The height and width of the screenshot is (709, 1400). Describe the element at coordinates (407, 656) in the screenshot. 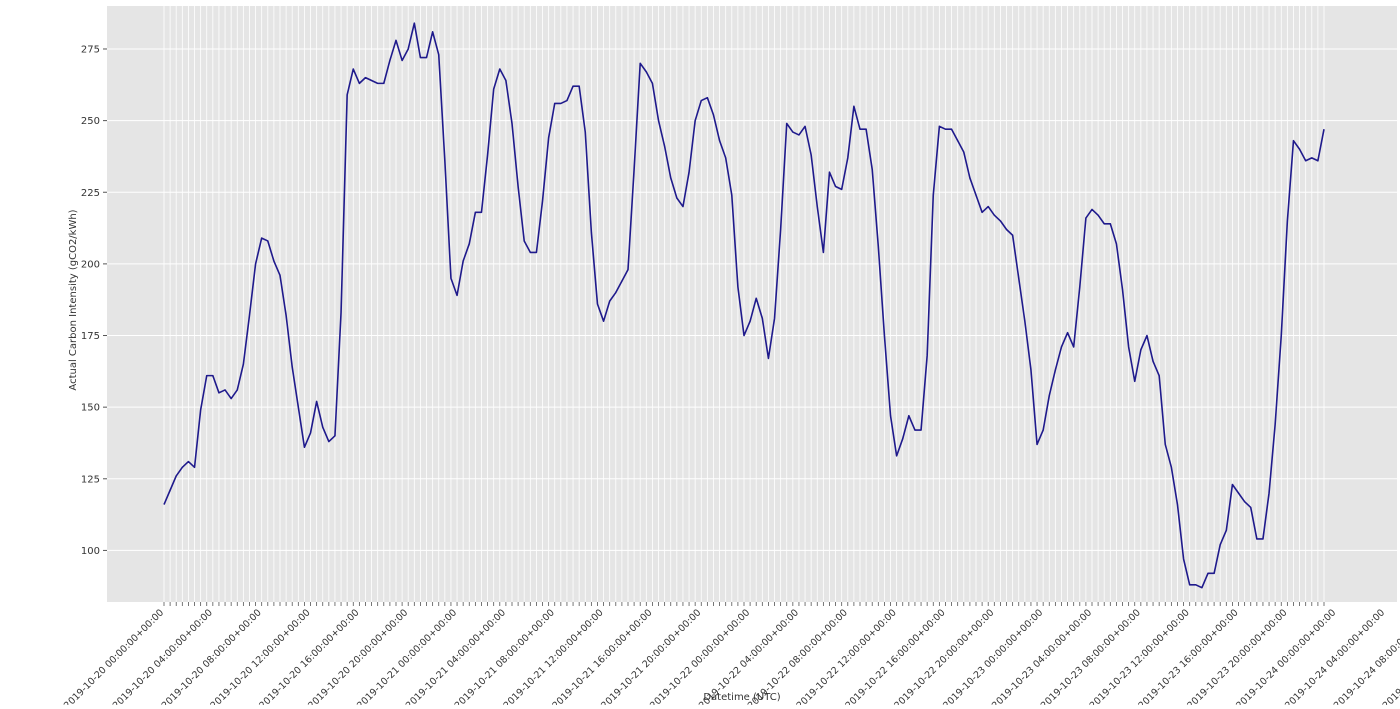

I see `x-tick-label: 2019-10-21 00:00:00+00:00` at that location.